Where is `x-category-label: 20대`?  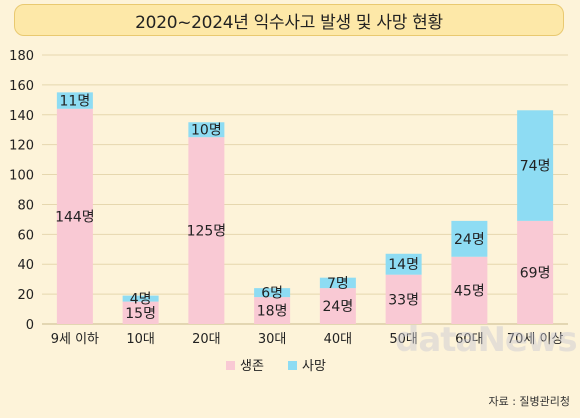
x-category-label: 20대 is located at coordinates (206, 339).